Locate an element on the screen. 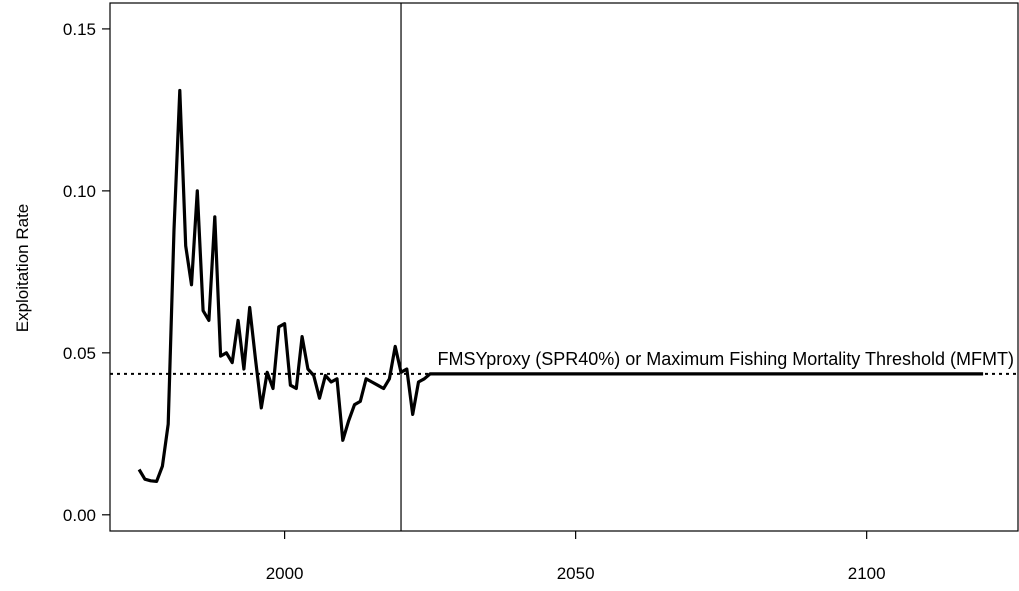 The image size is (1019, 591). y-tick-label: 0.15 is located at coordinates (79, 29).